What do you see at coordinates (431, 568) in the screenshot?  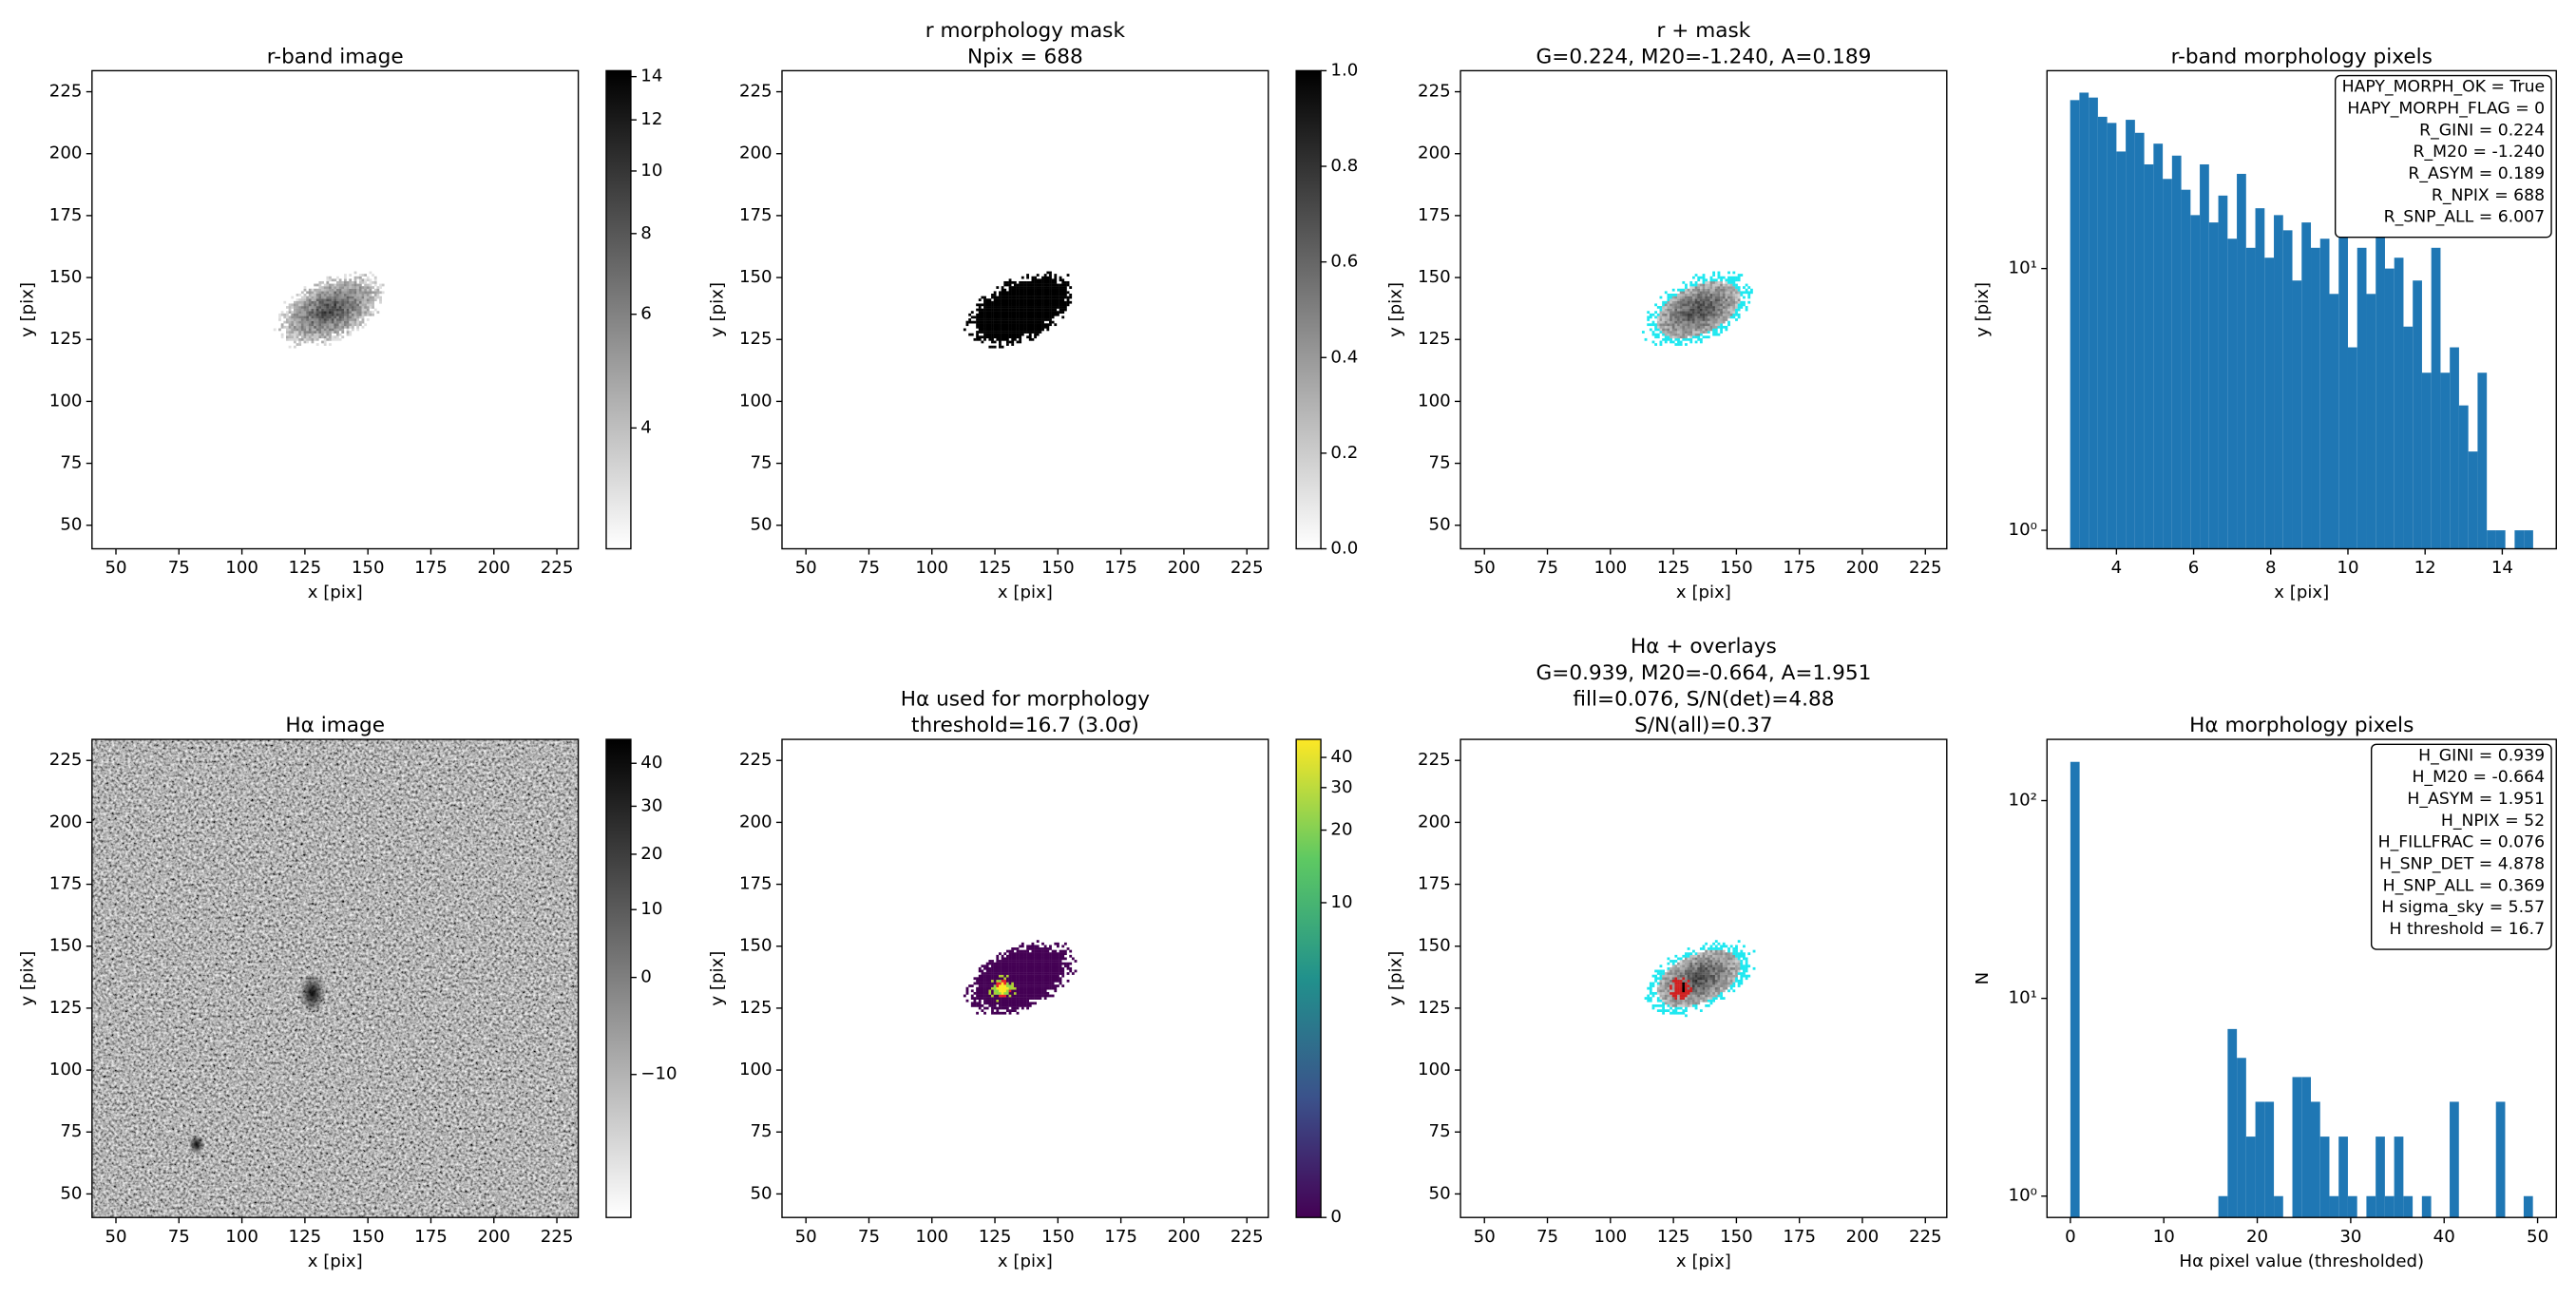 I see `x-tick-label: 175` at bounding box center [431, 568].